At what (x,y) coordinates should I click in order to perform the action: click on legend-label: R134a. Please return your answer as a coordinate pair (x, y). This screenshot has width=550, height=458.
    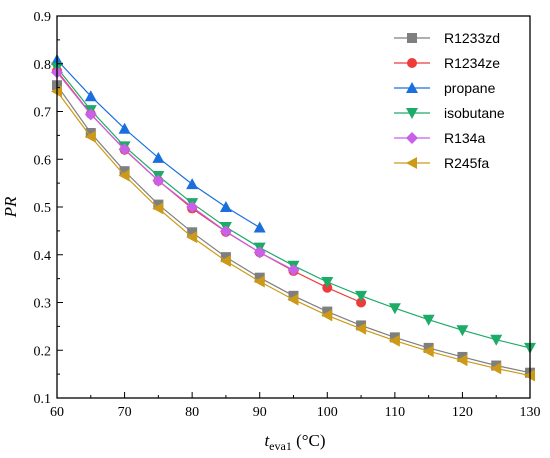
    Looking at the image, I should click on (464, 138).